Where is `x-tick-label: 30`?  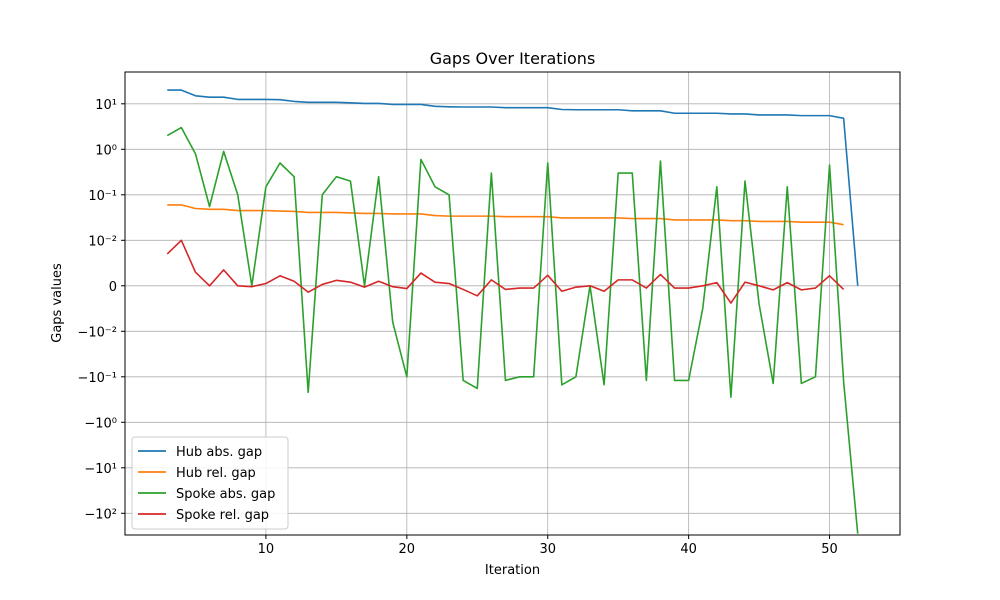 x-tick-label: 30 is located at coordinates (547, 549).